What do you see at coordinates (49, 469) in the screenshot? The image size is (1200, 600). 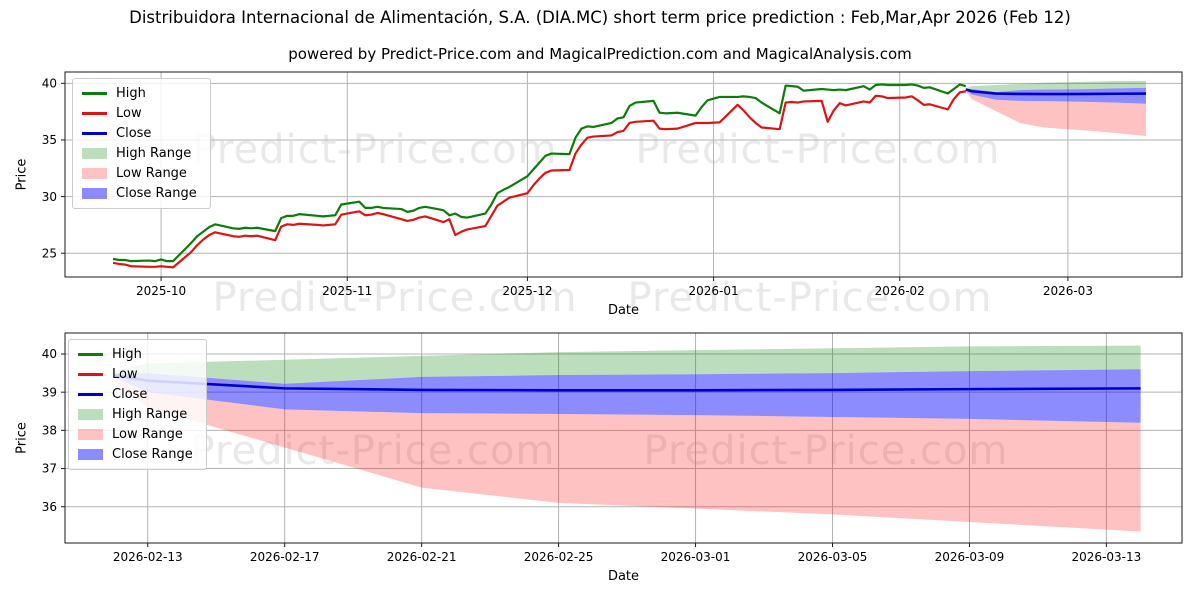 I see `y-tick-label: 37` at bounding box center [49, 469].